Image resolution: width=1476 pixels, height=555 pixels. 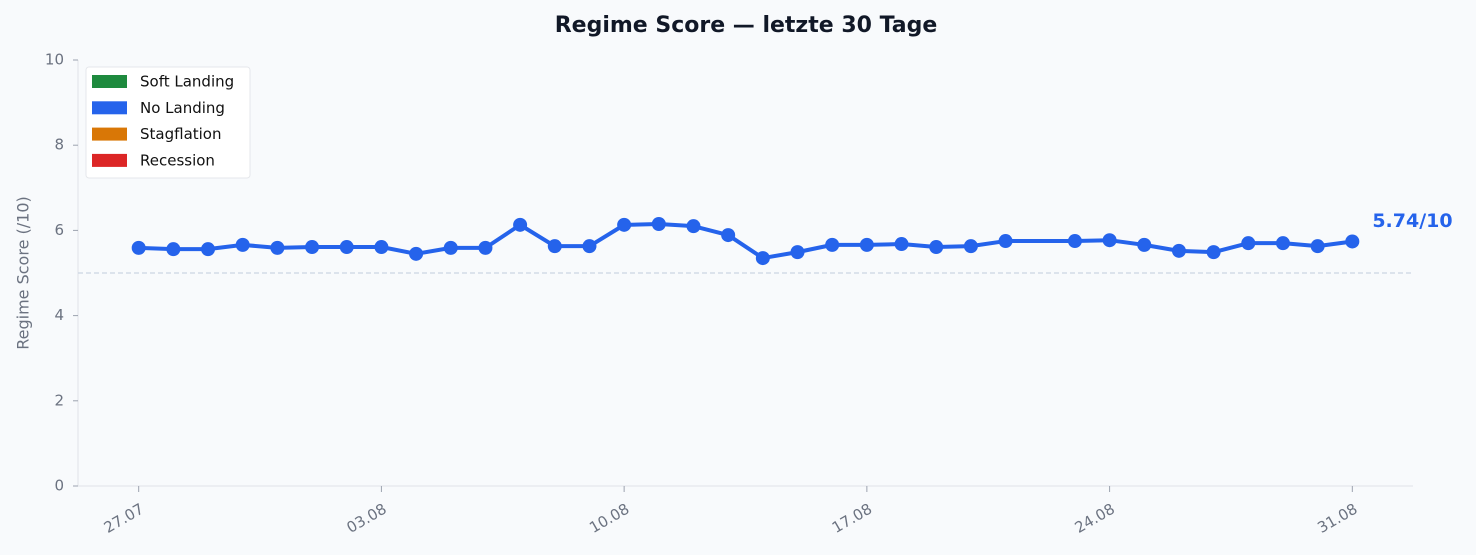 What do you see at coordinates (23, 273) in the screenshot?
I see `y-axis-label: Regime Score (/10)` at bounding box center [23, 273].